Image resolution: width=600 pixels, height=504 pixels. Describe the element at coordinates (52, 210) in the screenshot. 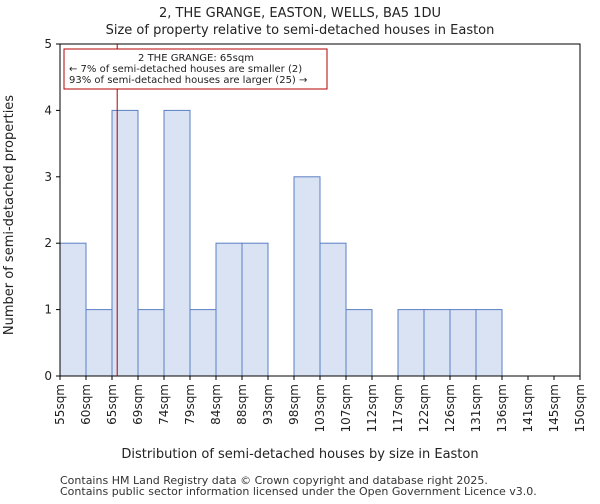

I see `y-axis-ticks: 0 1 2 3 4 5` at that location.